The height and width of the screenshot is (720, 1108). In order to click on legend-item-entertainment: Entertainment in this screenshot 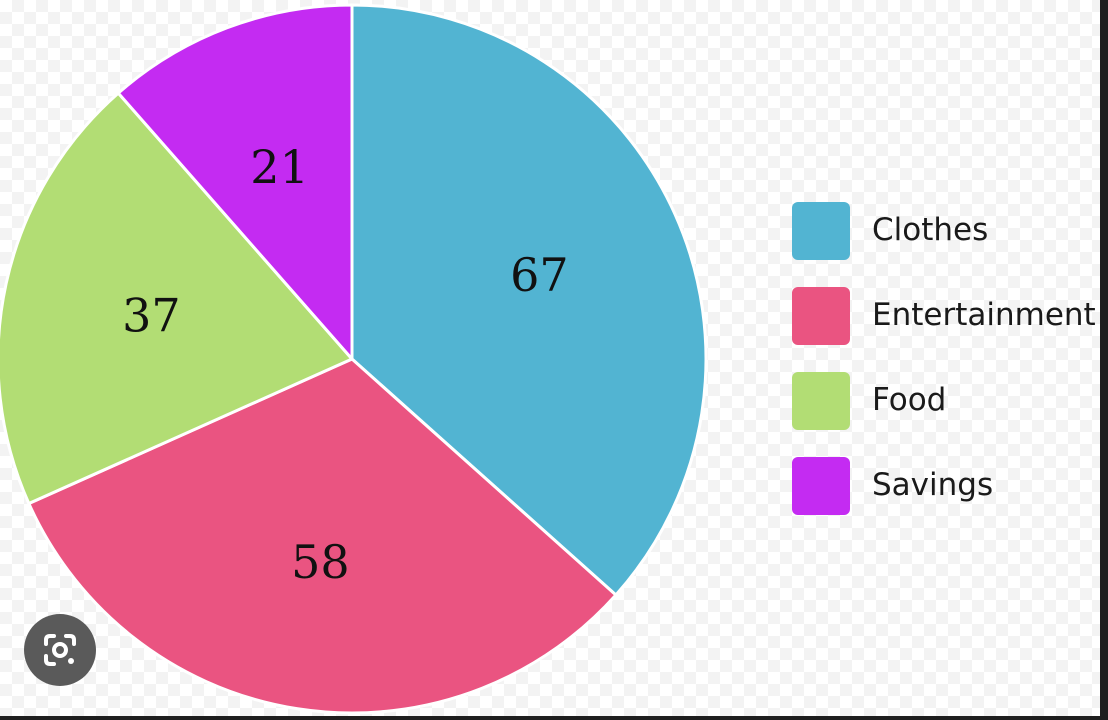, I will do `click(946, 316)`.